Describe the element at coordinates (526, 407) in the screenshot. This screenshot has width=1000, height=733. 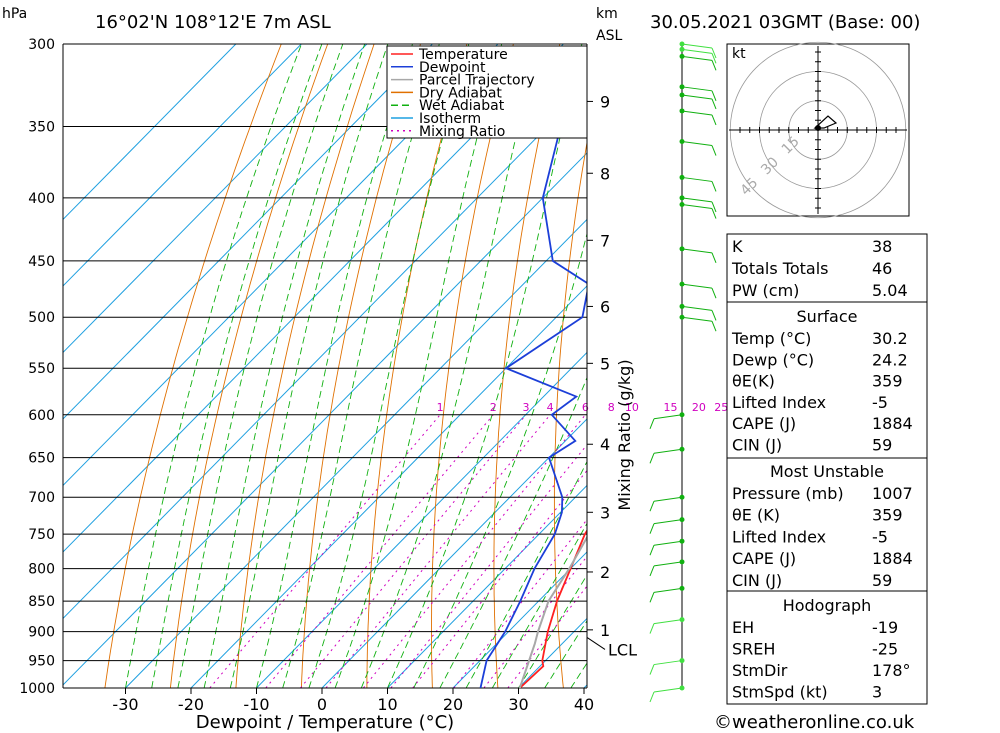
I see `mixing-ratio-label: 3` at that location.